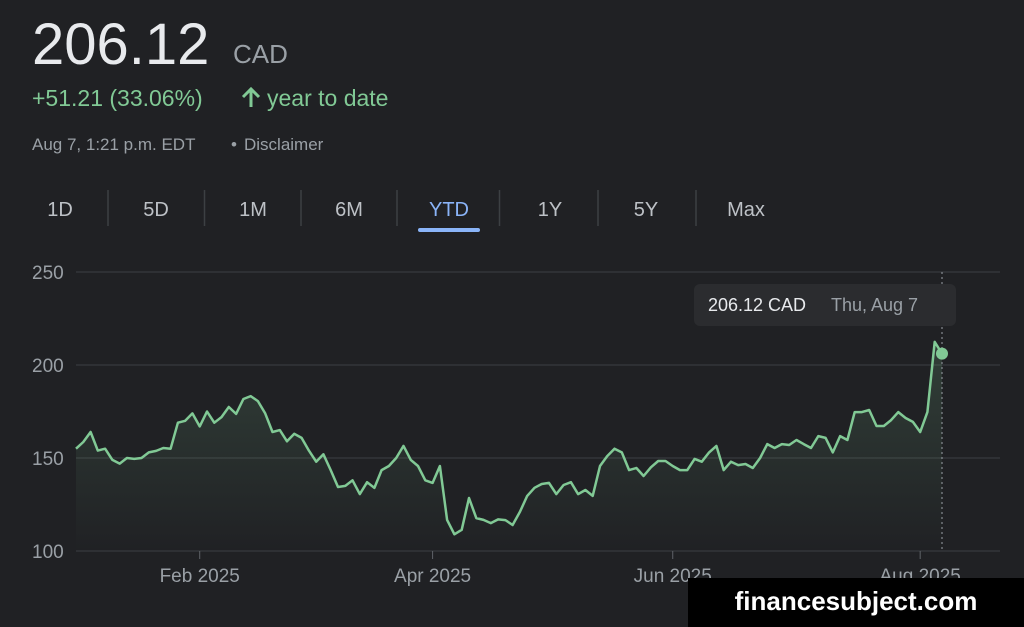 Image resolution: width=1024 pixels, height=627 pixels. Describe the element at coordinates (117, 98) in the screenshot. I see `change: +51.21 (33.06%)` at that location.